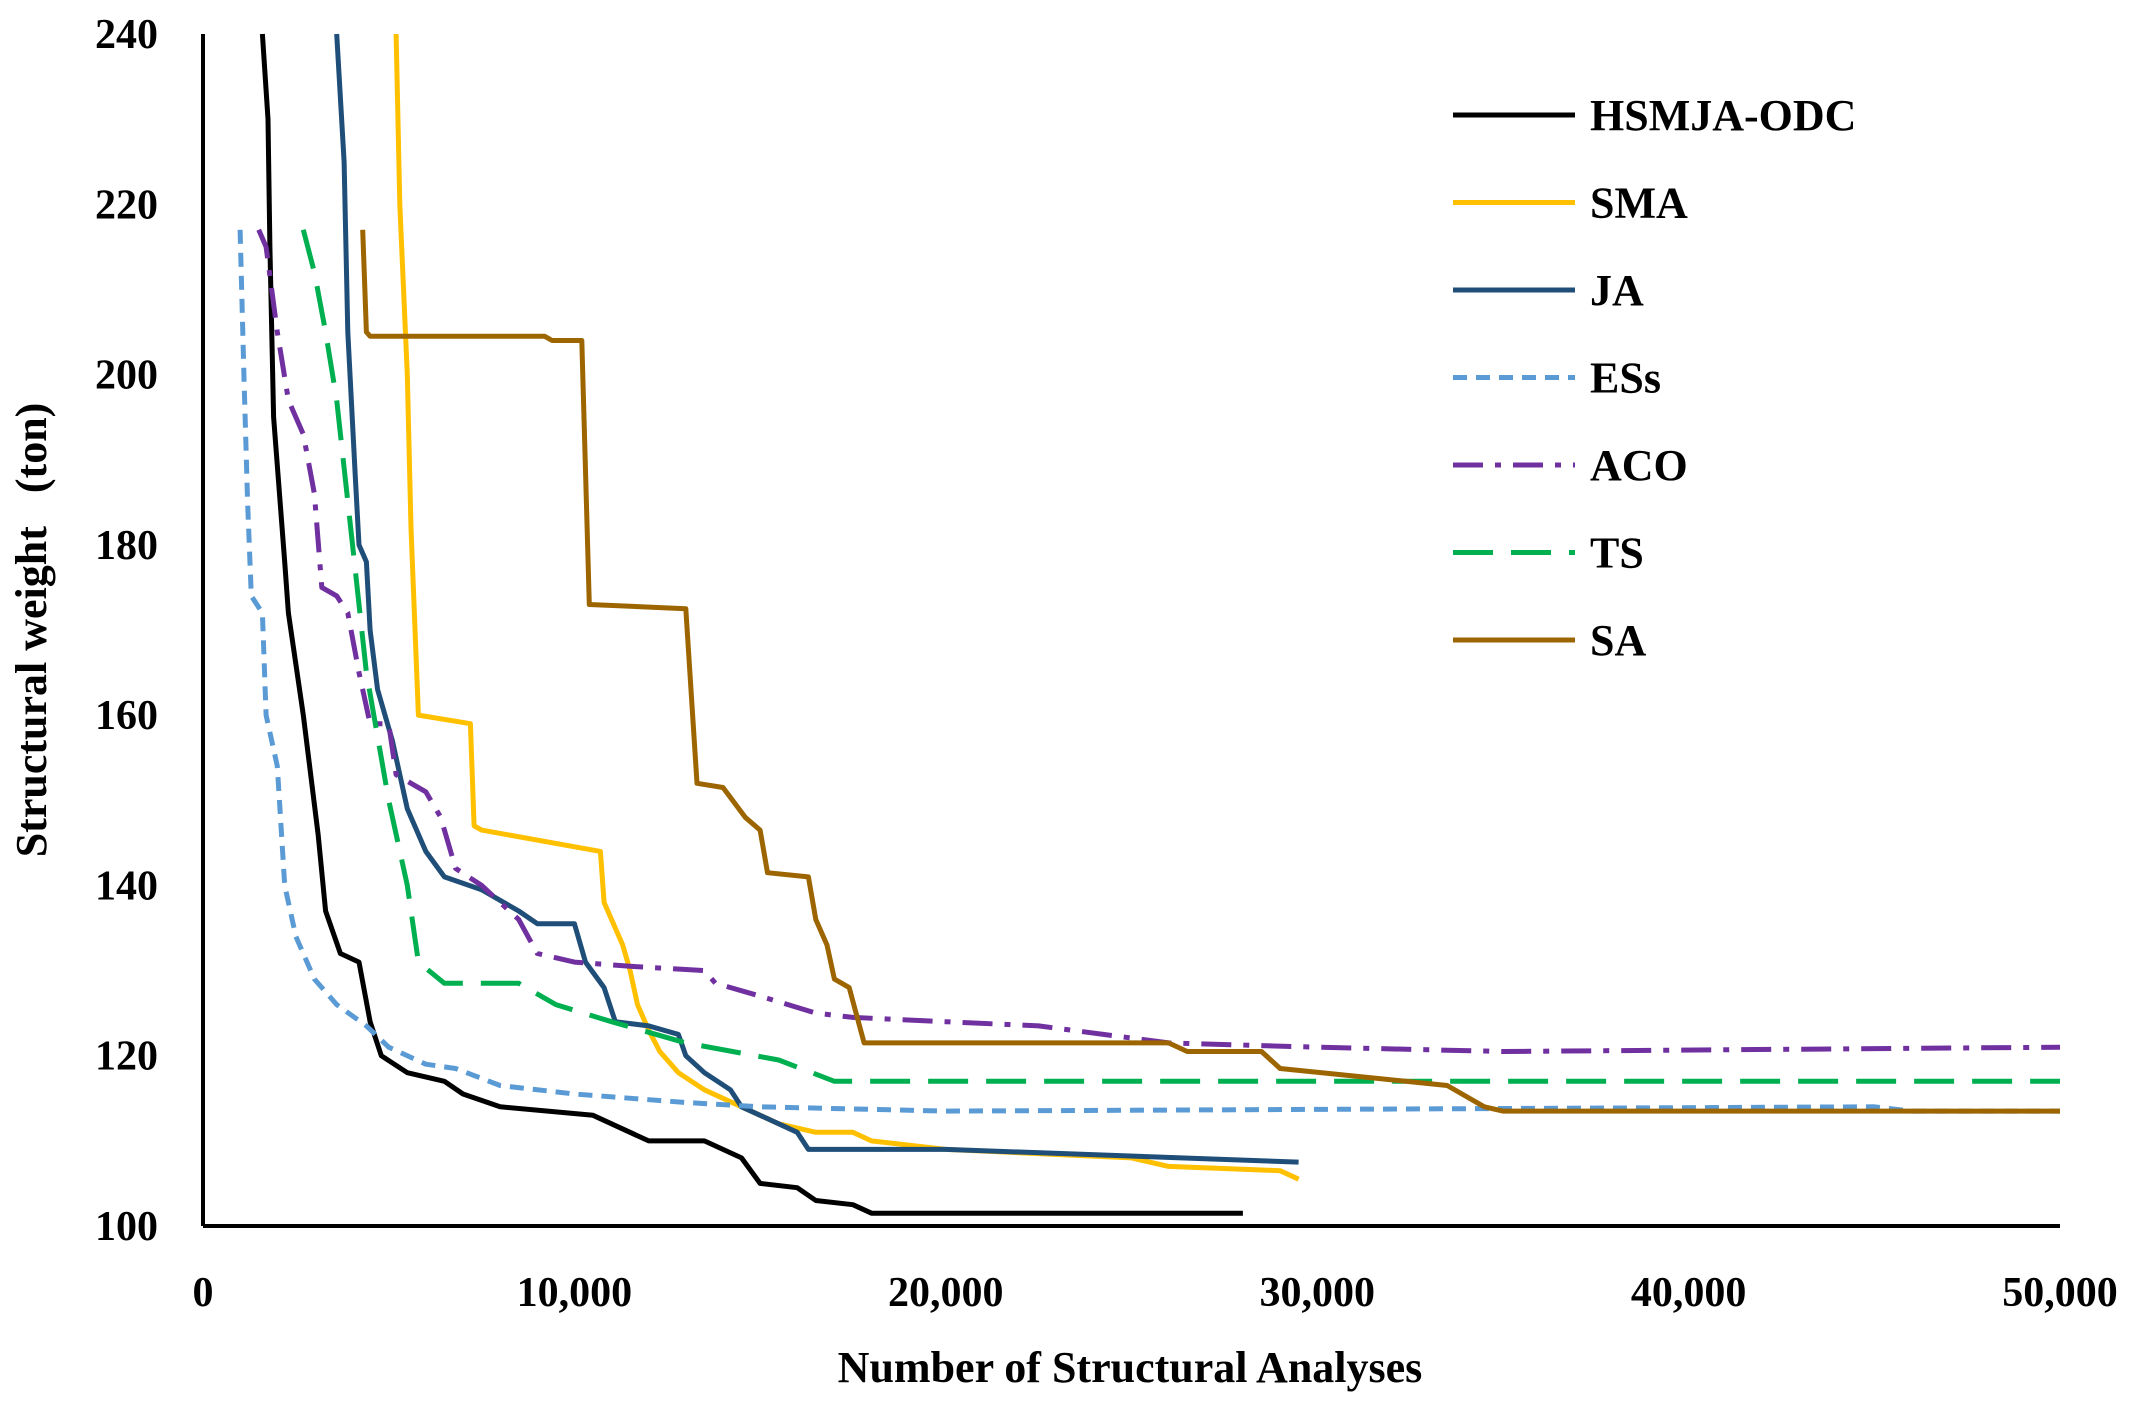 This screenshot has width=2146, height=1409. I want to click on x-tick-label: 10,000, so click(575, 1293).